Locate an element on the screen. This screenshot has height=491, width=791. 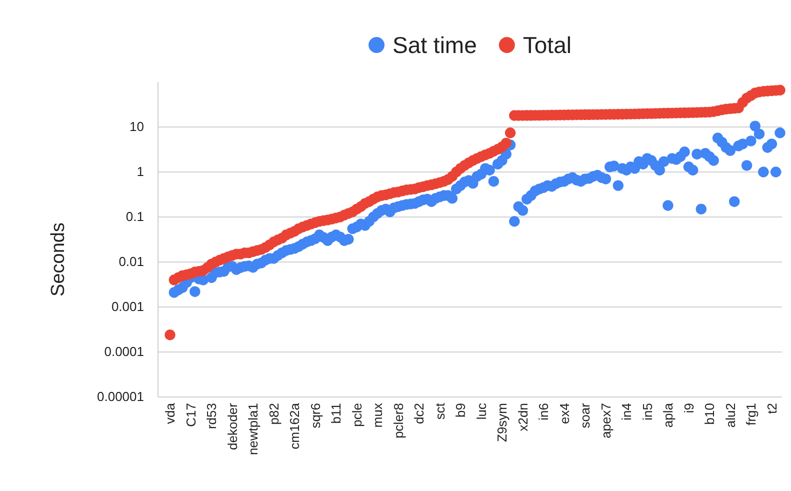
x-tick-label: soar is located at coordinates (585, 415).